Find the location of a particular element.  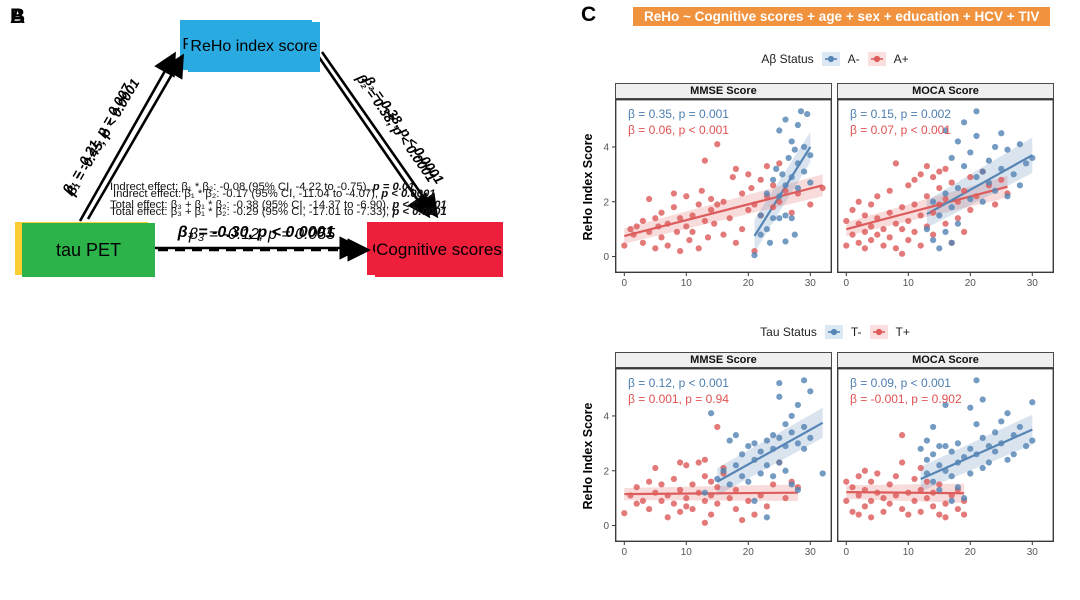

legend-label-a-plus: A+ is located at coordinates (901, 59).